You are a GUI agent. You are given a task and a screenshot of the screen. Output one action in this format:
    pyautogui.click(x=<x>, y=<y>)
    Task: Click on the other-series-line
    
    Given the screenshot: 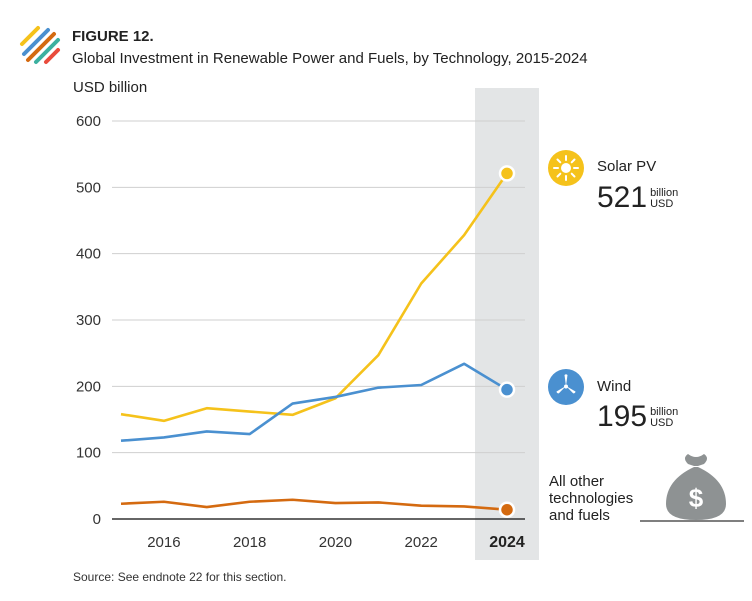 What is the action you would take?
    pyautogui.click(x=314, y=505)
    